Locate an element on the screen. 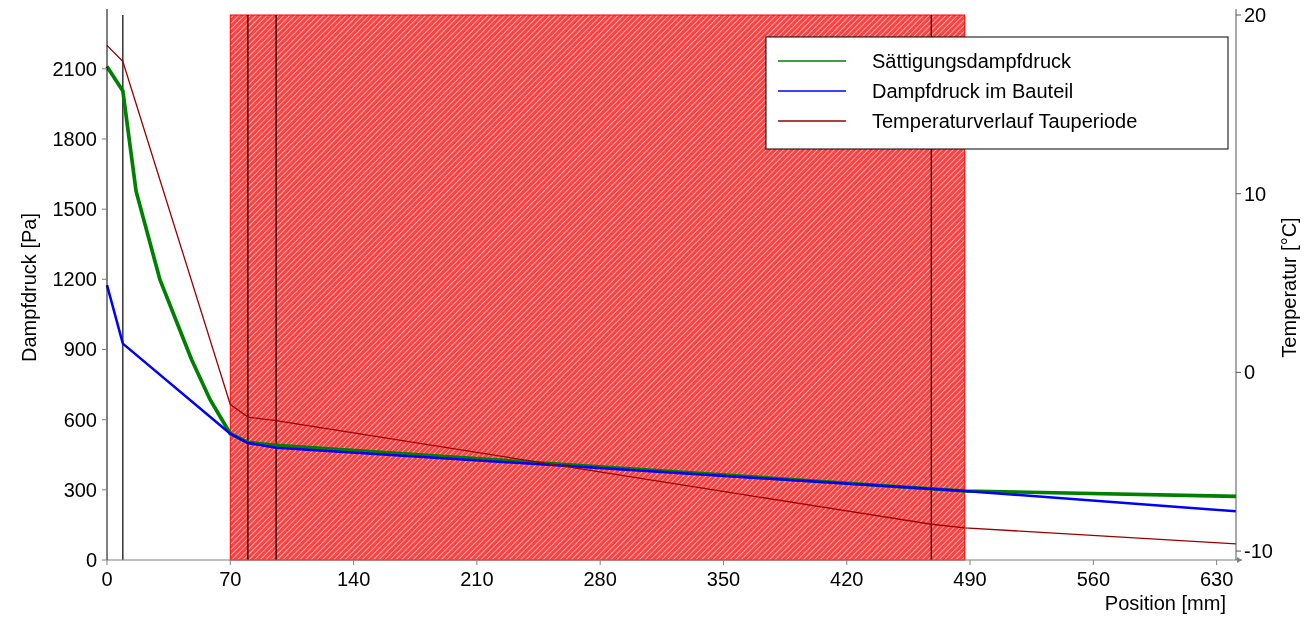 The image size is (1310, 618). x-tick-label: 630 is located at coordinates (1216, 579).